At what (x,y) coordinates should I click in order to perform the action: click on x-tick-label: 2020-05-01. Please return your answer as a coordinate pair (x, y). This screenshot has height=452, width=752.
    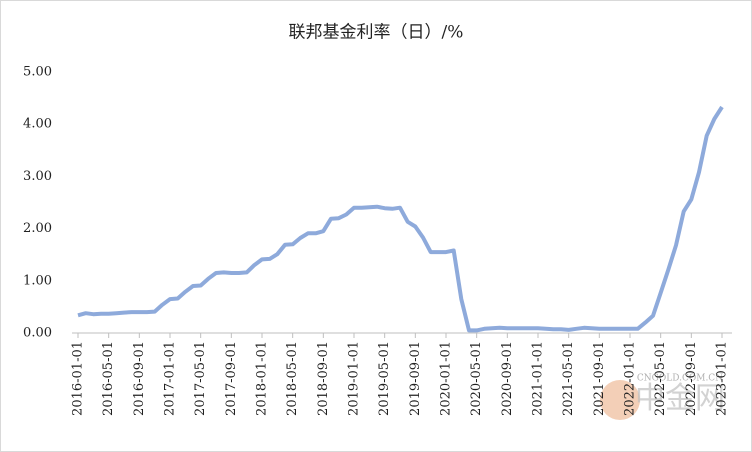
    Looking at the image, I should click on (476, 378).